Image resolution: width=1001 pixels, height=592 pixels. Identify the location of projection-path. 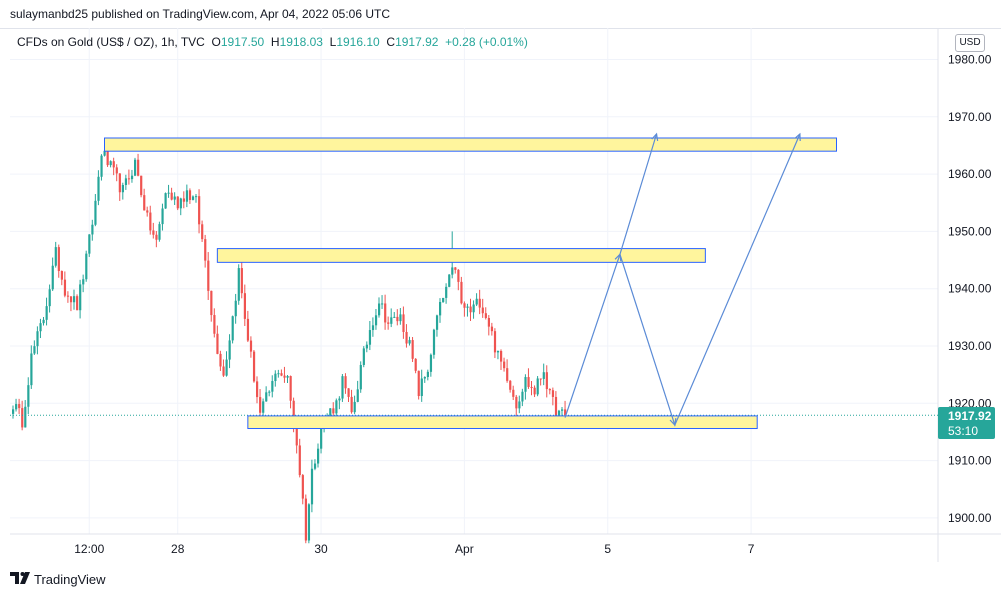
(710, 280).